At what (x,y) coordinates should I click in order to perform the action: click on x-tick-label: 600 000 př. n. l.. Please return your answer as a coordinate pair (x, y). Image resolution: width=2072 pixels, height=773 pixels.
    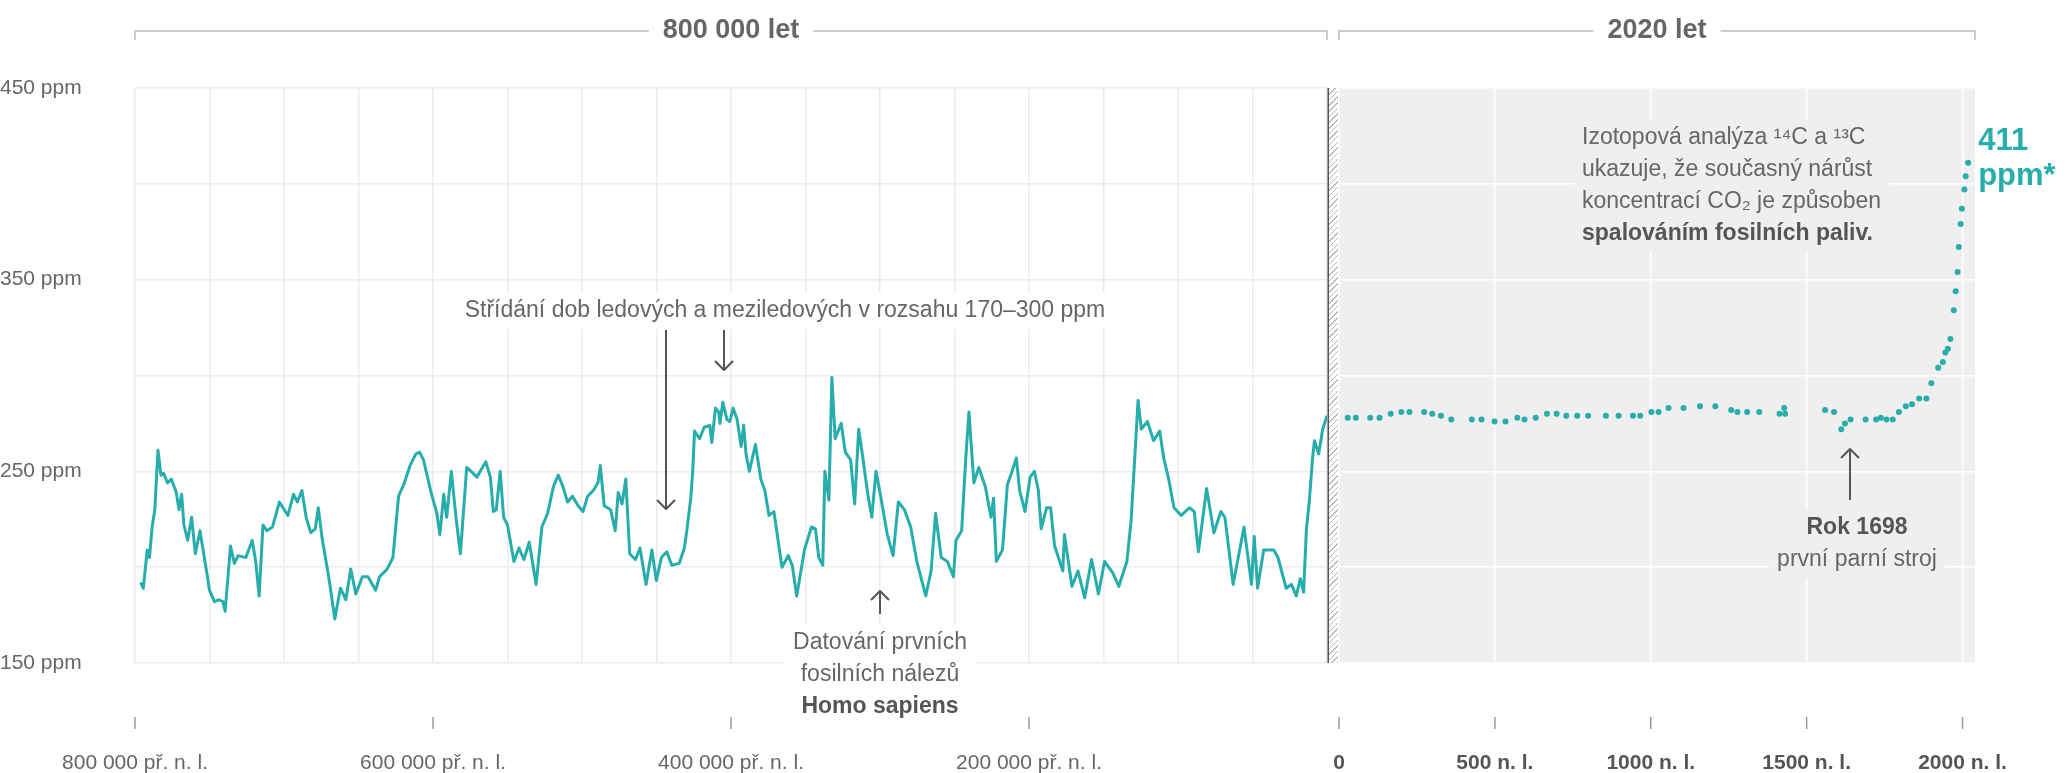
    Looking at the image, I should click on (433, 761).